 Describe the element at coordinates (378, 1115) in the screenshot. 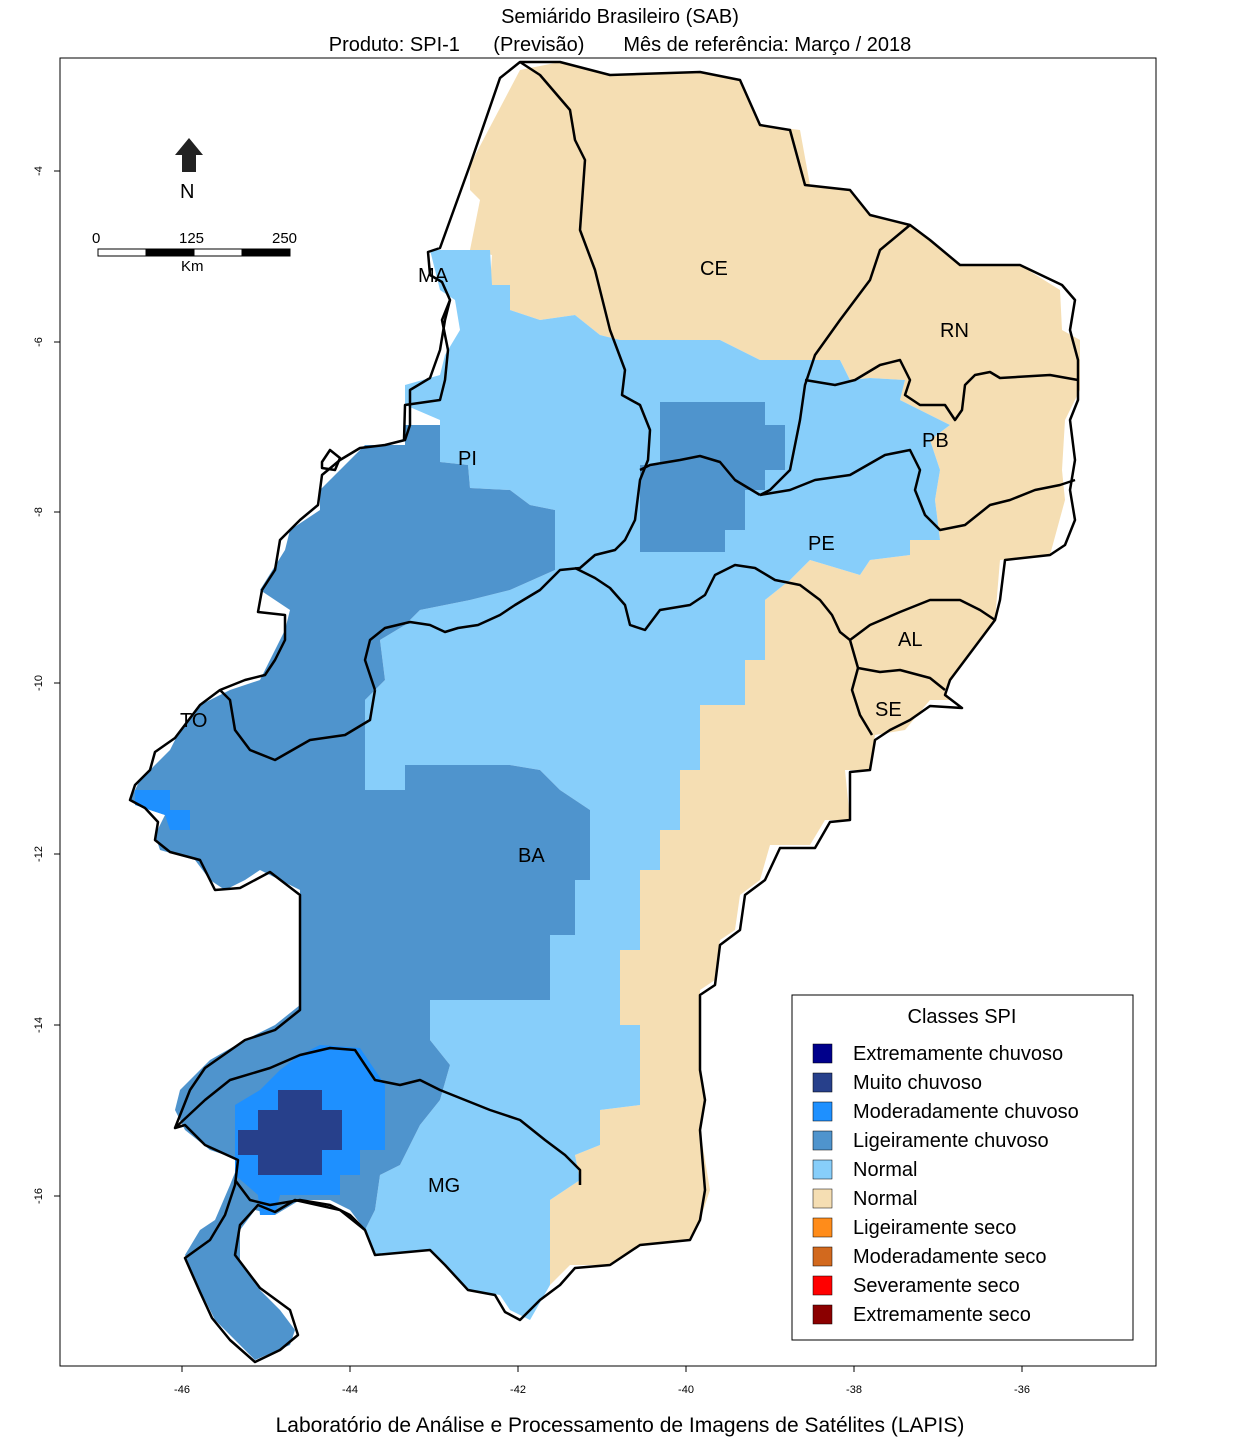

I see `border-ba-mg` at that location.